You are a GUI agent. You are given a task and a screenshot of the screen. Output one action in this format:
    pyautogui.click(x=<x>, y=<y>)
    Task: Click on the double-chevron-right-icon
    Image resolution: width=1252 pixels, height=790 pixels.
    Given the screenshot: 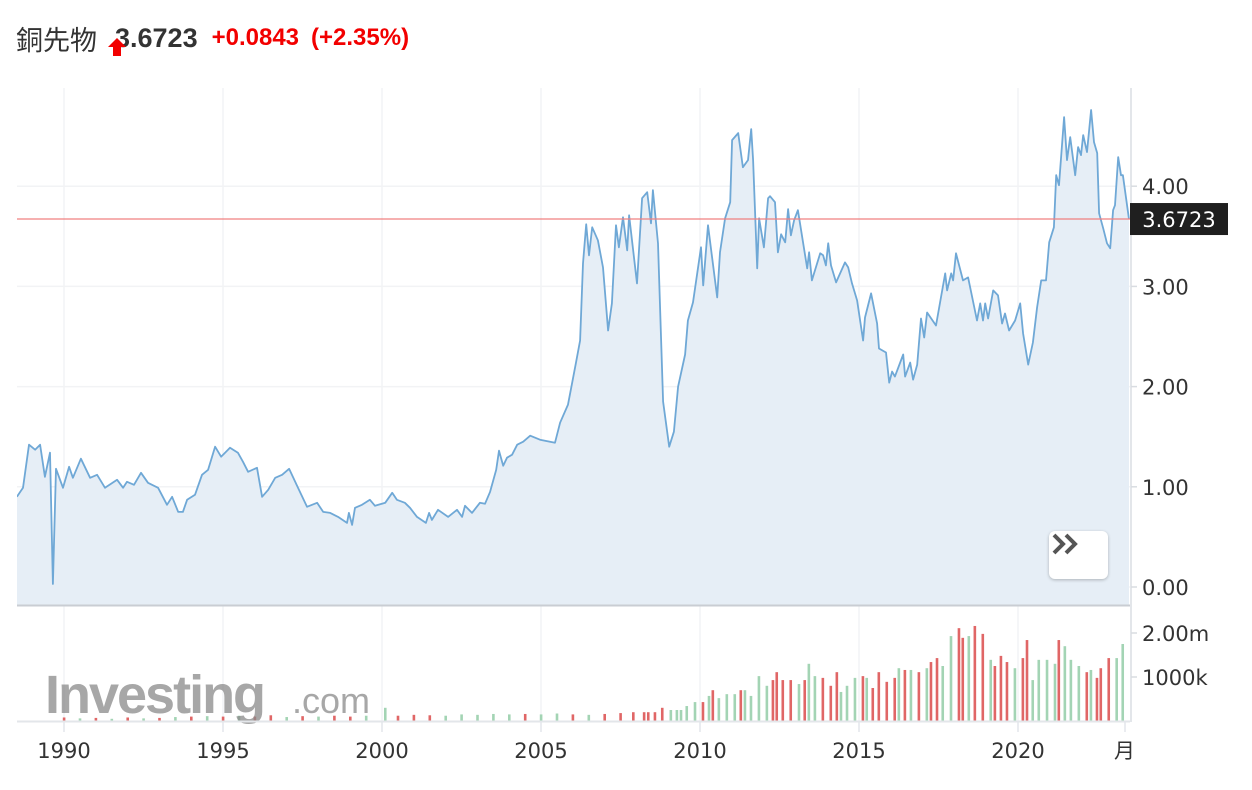 What is the action you would take?
    pyautogui.click(x=1065, y=544)
    